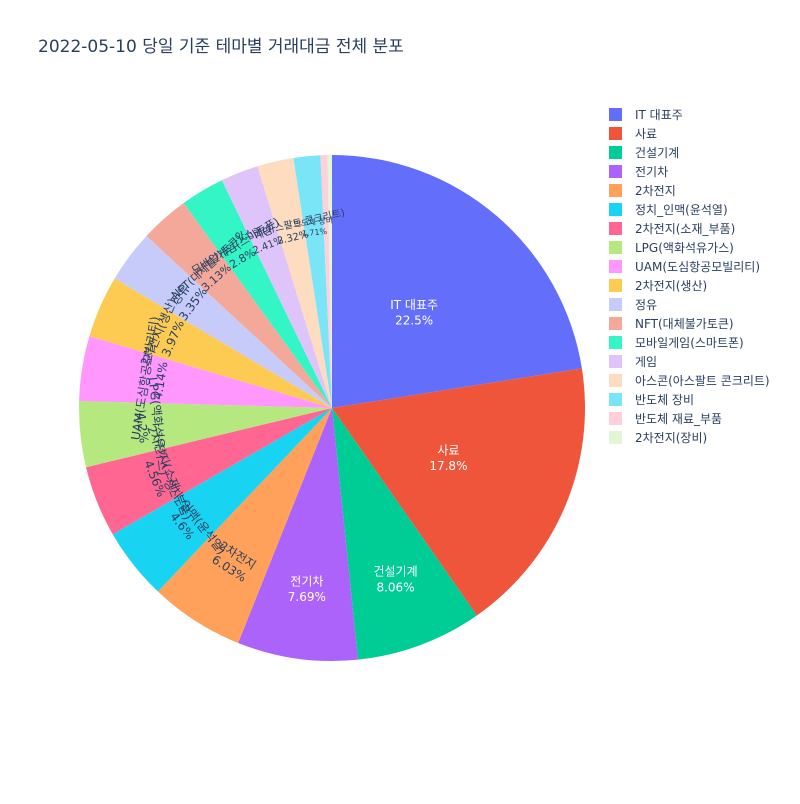  What do you see at coordinates (657, 153) in the screenshot?
I see `legend-label-2: 건설기계` at bounding box center [657, 153].